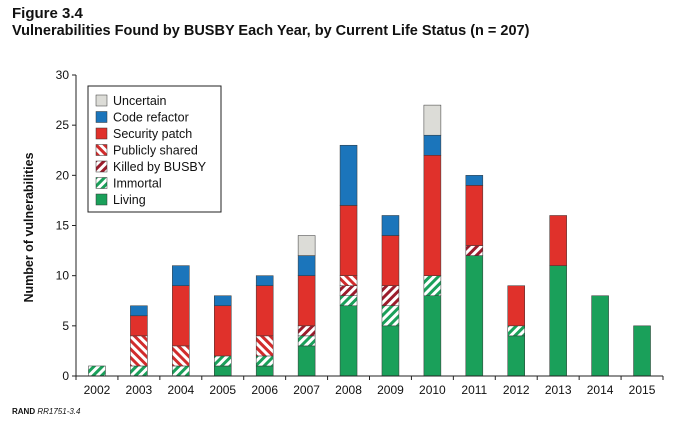 The height and width of the screenshot is (424, 700). Describe the element at coordinates (223, 361) in the screenshot. I see `bar-segment-immortal-2005` at that location.